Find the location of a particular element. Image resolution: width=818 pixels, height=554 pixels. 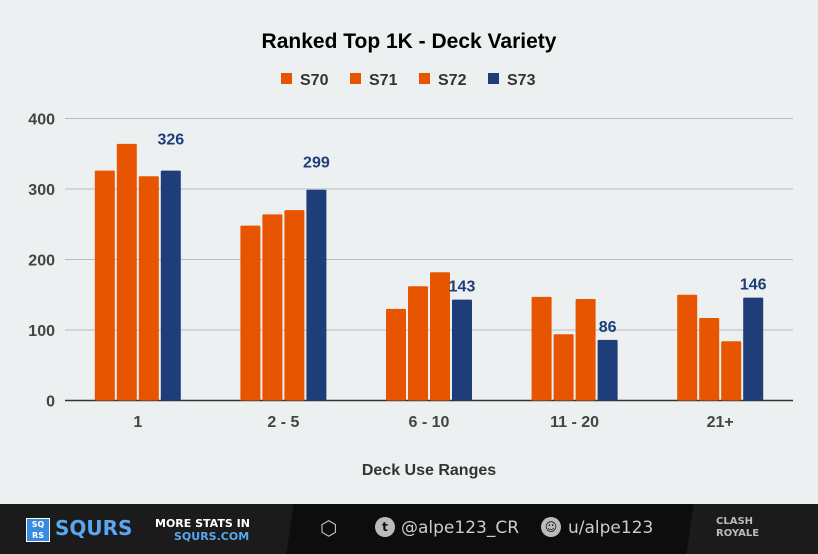

site-link: SQURS.COM is located at coordinates (212, 536).